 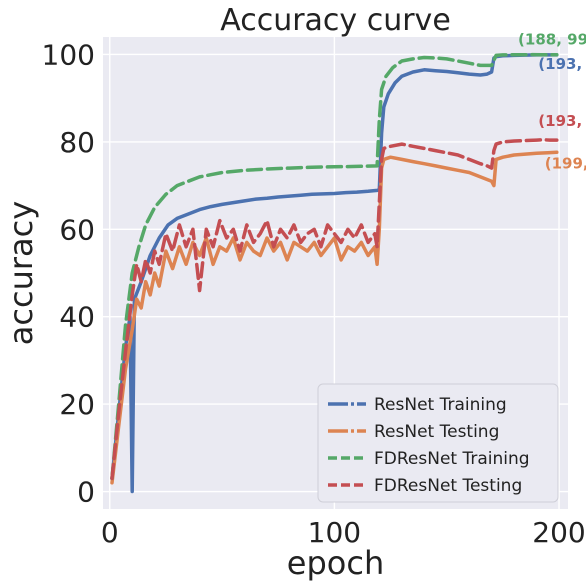 What do you see at coordinates (335, 20) in the screenshot?
I see `chart-title: Accuracy curve` at bounding box center [335, 20].